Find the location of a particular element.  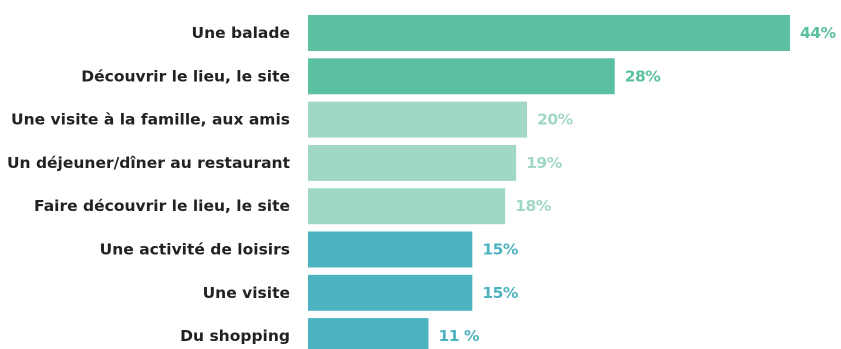

category-label: Une visite is located at coordinates (246, 293).